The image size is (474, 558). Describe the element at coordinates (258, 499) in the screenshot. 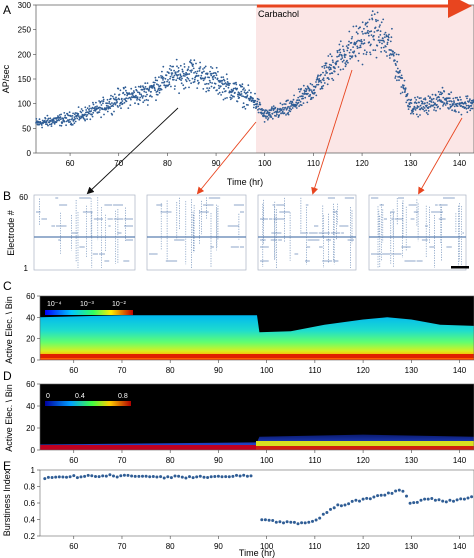

I see `panel-e-points` at that location.